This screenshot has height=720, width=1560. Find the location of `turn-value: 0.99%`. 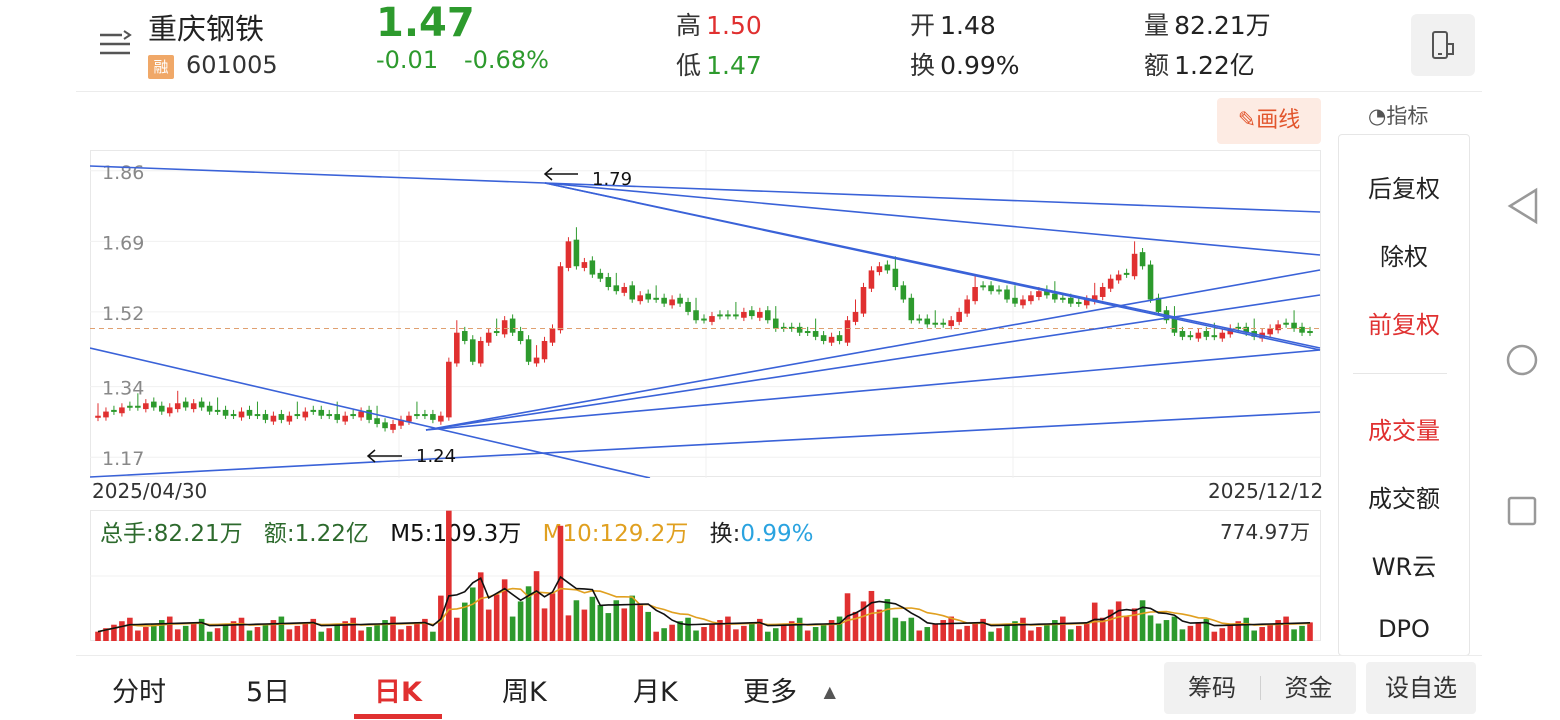

turn-value: 0.99% is located at coordinates (777, 534).